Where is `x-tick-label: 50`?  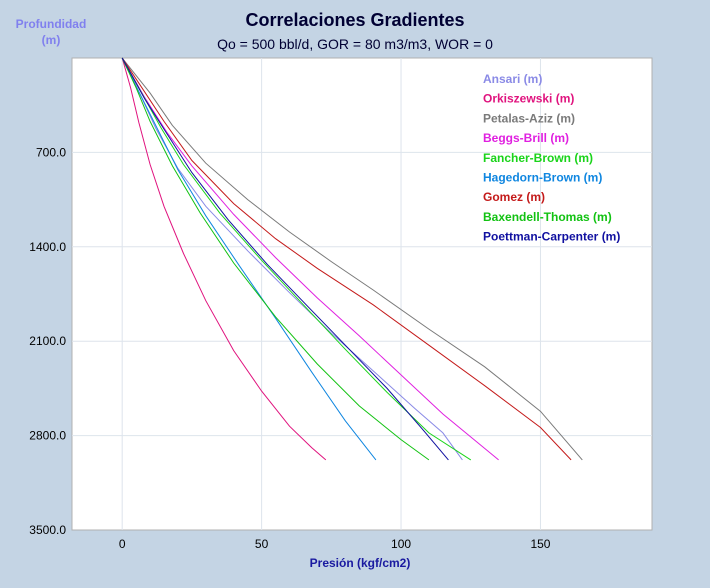 x-tick-label: 50 is located at coordinates (262, 544).